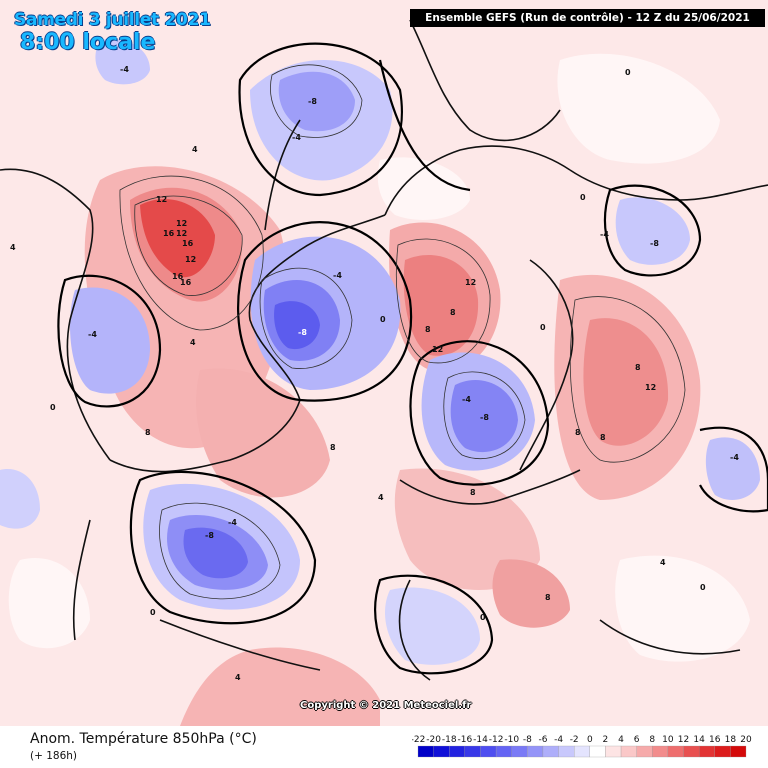 The image size is (768, 768). I want to click on legend-label: 10, so click(668, 740).